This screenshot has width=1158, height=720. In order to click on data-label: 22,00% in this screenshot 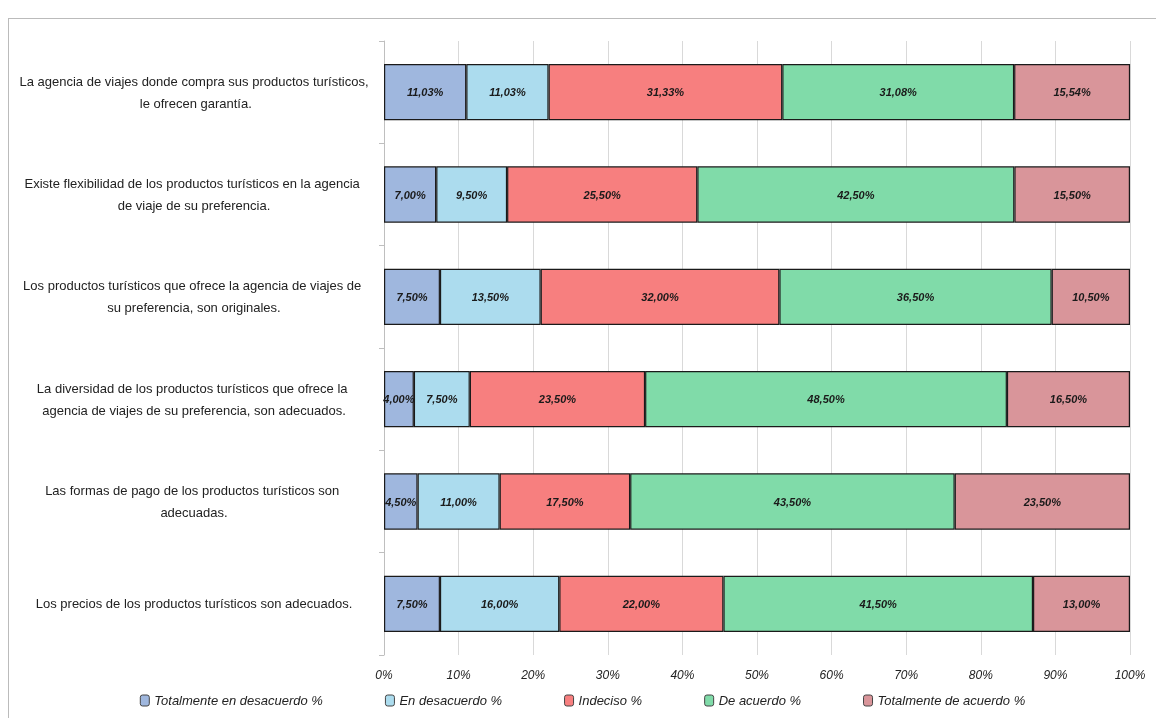, I will do `click(641, 603)`.